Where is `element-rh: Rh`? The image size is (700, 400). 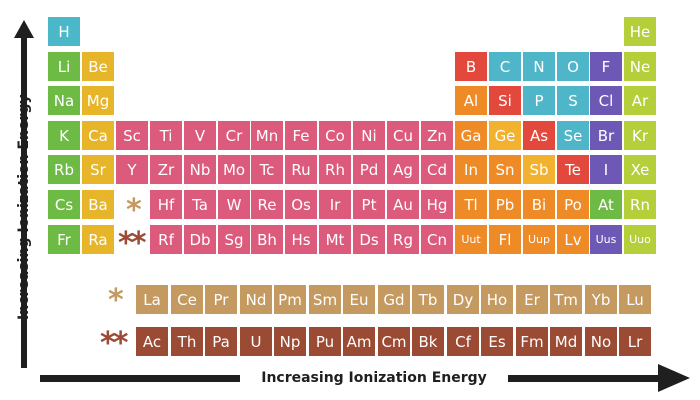
element-rh: Rh is located at coordinates (335, 169).